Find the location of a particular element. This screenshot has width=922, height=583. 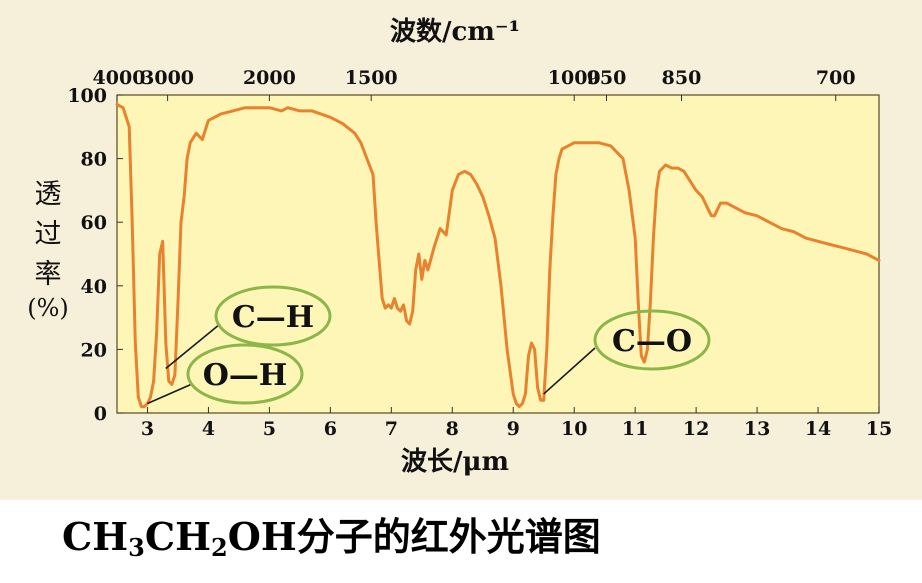

x-tick-label: 12 is located at coordinates (696, 429).